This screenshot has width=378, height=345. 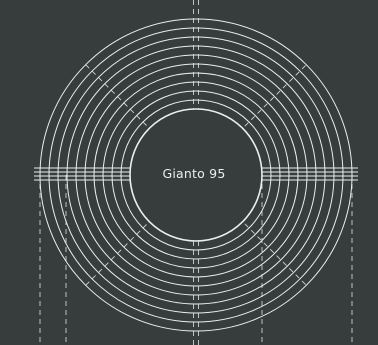 I want to click on axis-bands, so click(x=196, y=174).